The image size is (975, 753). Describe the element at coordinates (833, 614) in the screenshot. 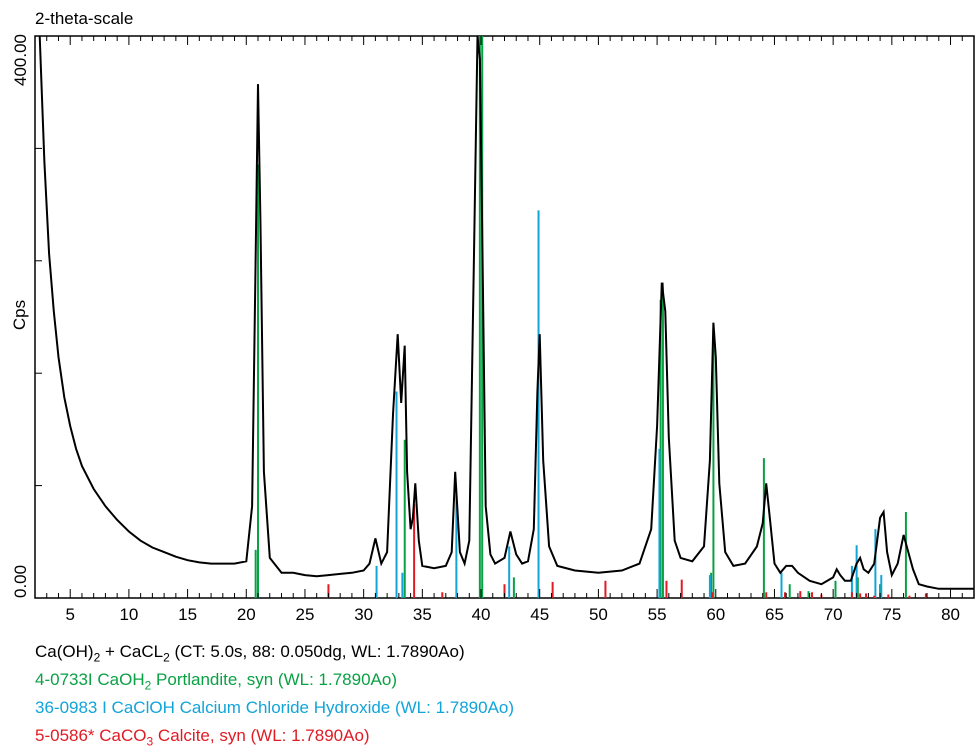

I see `x-tick-label: 70` at that location.